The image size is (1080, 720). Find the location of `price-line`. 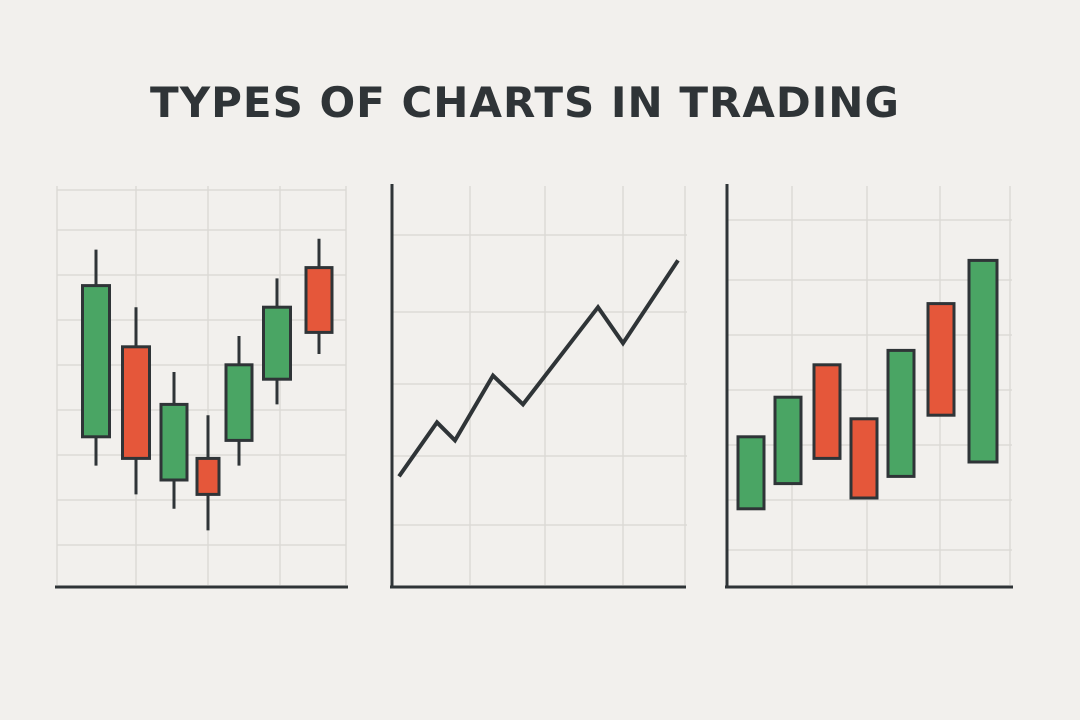

price-line is located at coordinates (538, 368).